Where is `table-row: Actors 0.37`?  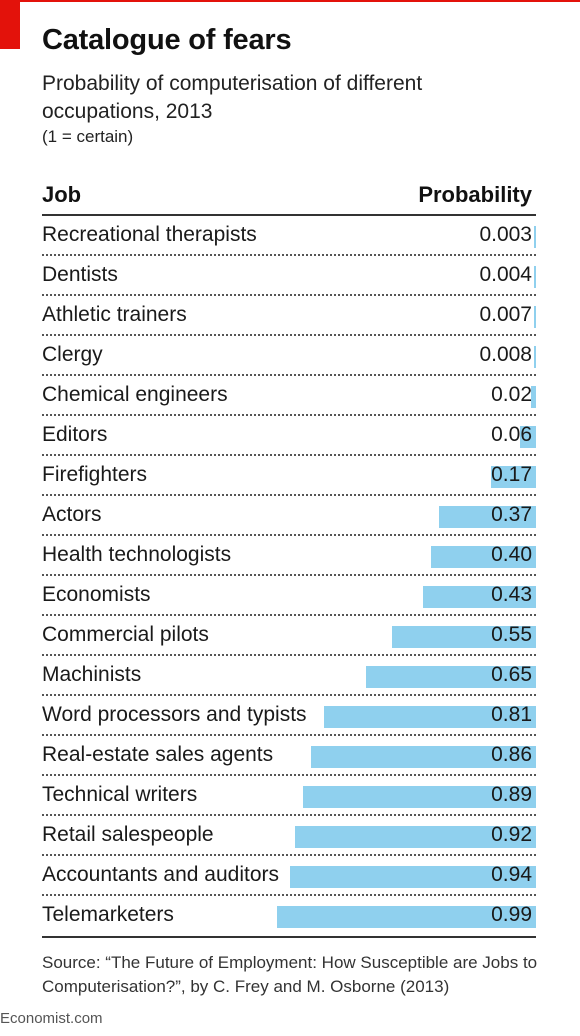
table-row: Actors 0.37 is located at coordinates (289, 516).